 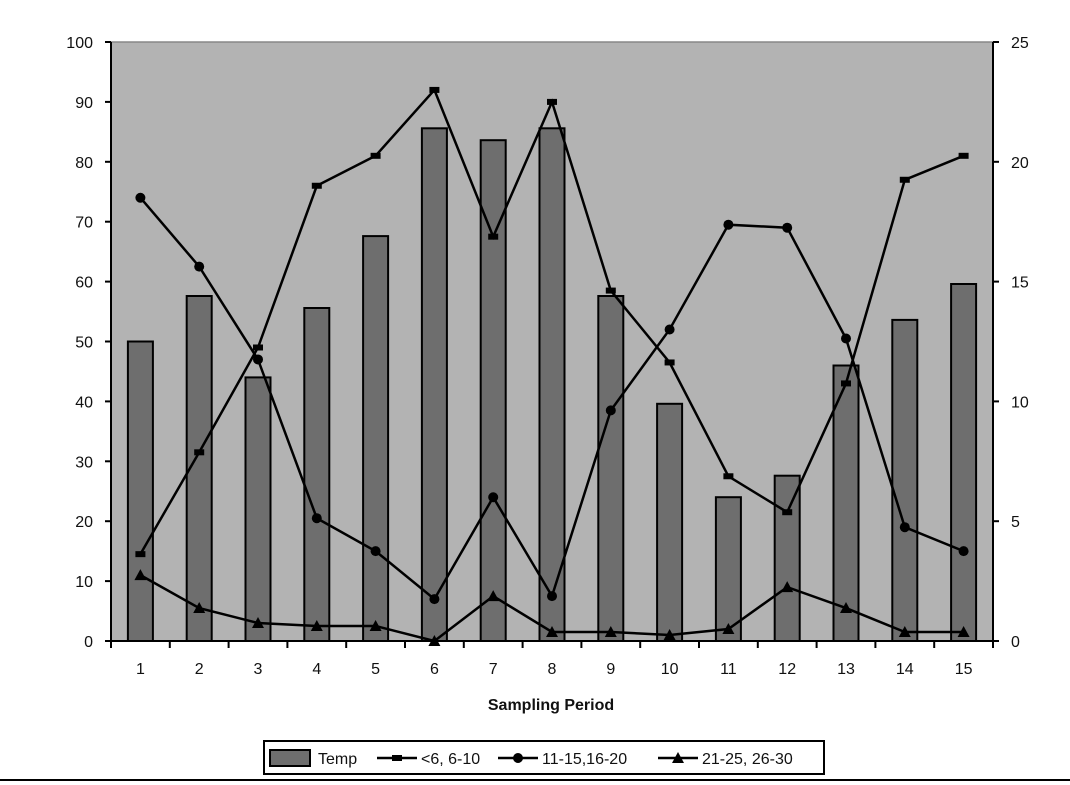 What do you see at coordinates (337, 759) in the screenshot?
I see `legend-label-temp: Temp` at bounding box center [337, 759].